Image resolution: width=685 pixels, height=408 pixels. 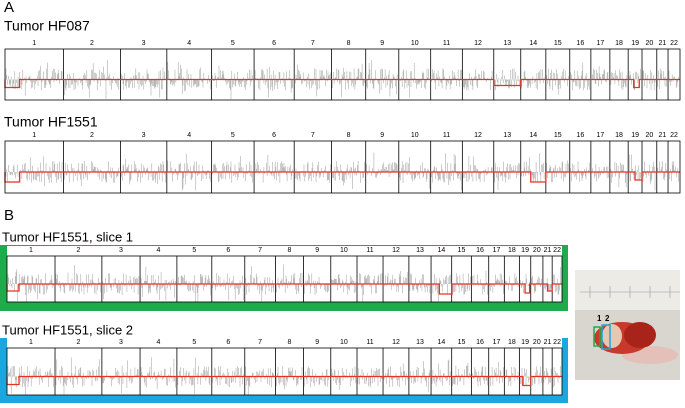 I want to click on copy-number-signal, so click(x=342, y=79).